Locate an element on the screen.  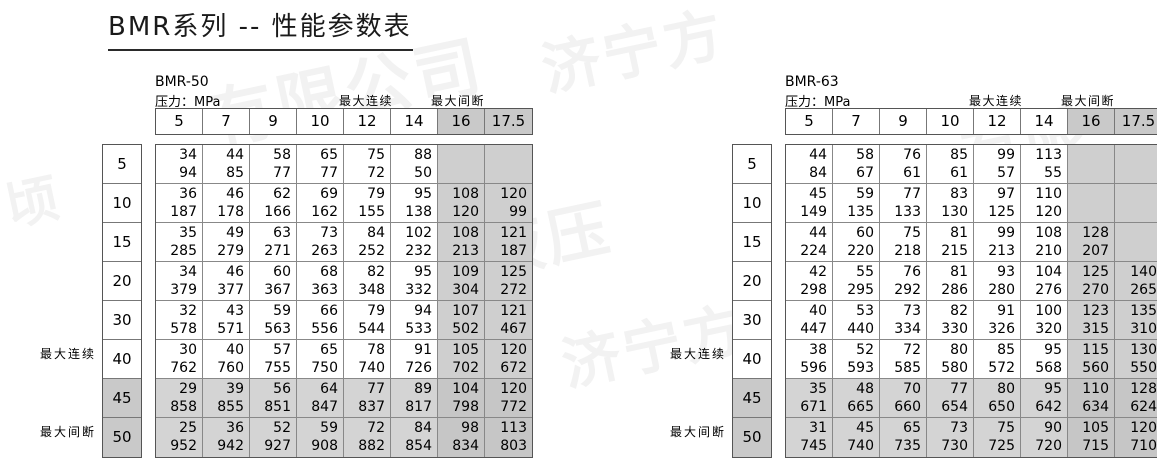
cell-speed-value: 34 is located at coordinates (188, 272).